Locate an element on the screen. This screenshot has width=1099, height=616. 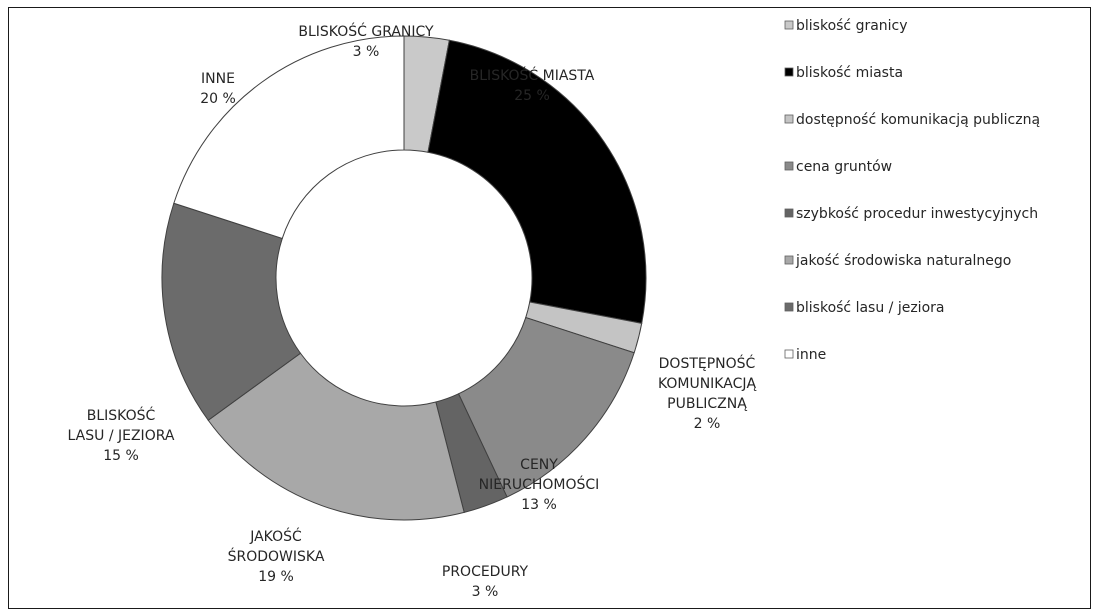
slice-label-miasta: BLISKOŚĆ MIASTA 25 % is located at coordinates (532, 85).